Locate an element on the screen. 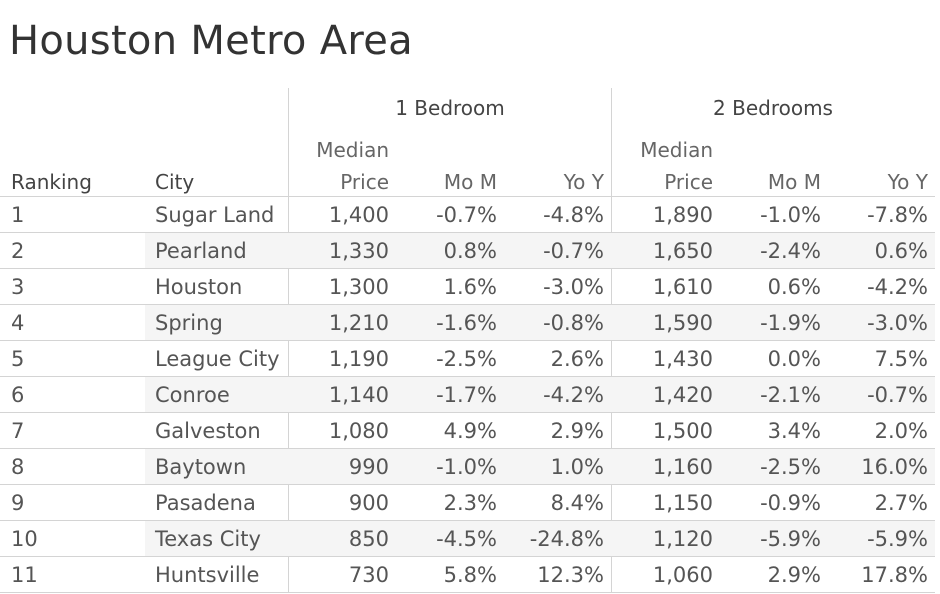 The width and height of the screenshot is (940, 594). cell-1br-mom: -0.7% is located at coordinates (466, 215).